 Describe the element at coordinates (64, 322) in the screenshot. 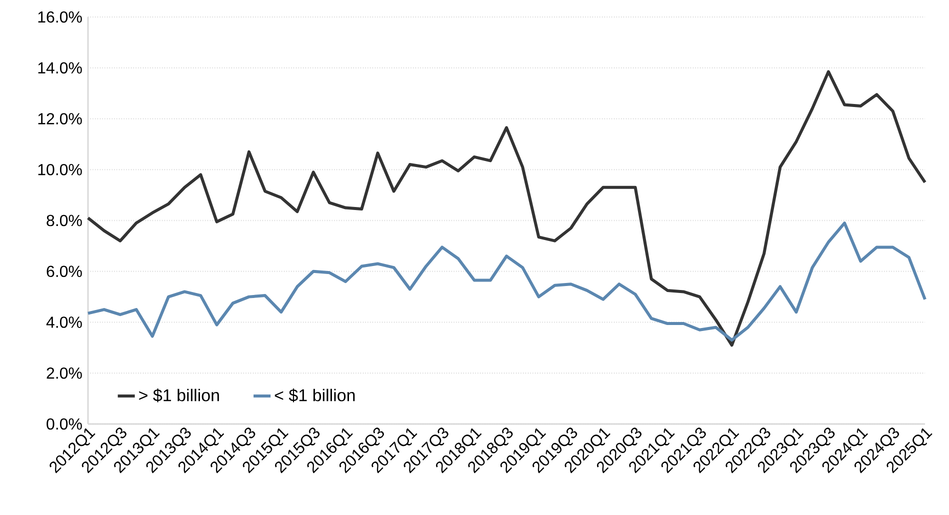

I see `y-tick-label: 4.0%` at that location.